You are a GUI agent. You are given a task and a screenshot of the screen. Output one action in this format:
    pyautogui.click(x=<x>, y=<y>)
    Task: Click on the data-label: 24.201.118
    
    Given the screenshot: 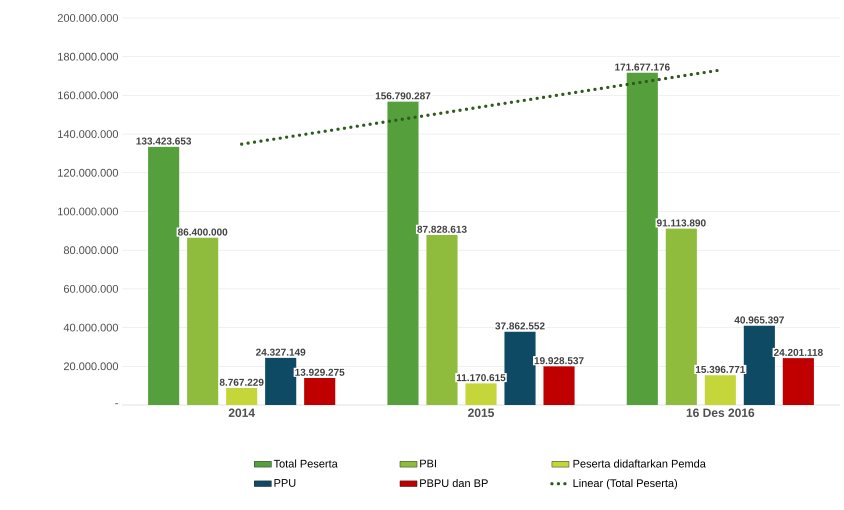 What is the action you would take?
    pyautogui.click(x=798, y=352)
    